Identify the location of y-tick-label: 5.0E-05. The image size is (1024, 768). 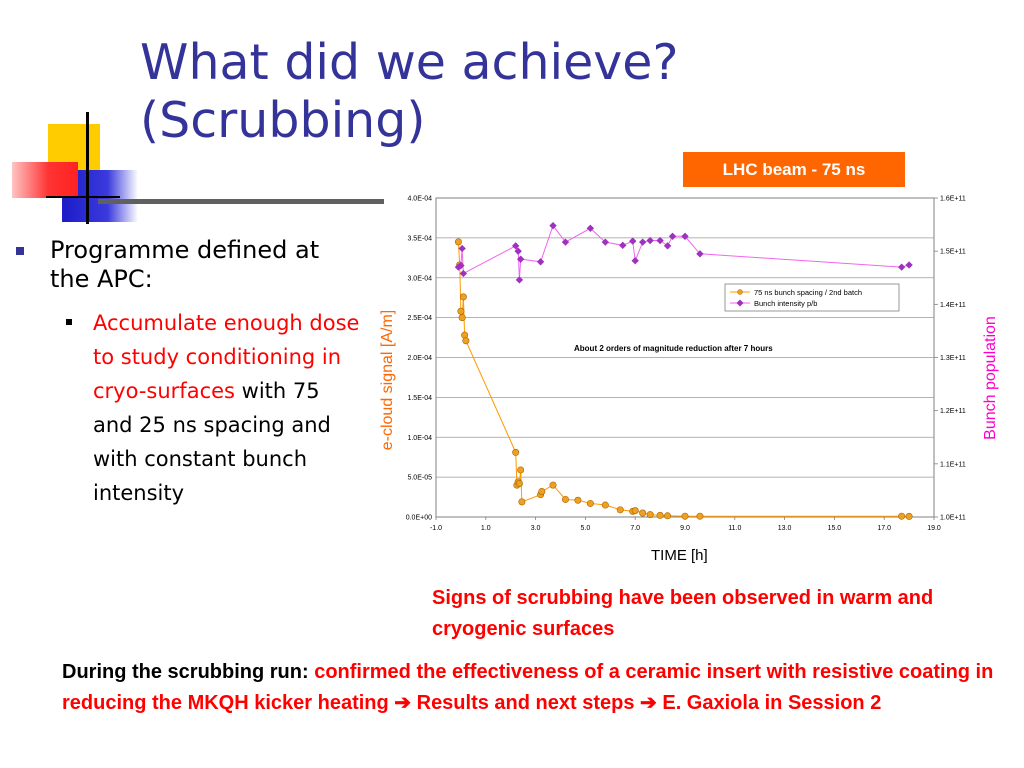
(419, 478).